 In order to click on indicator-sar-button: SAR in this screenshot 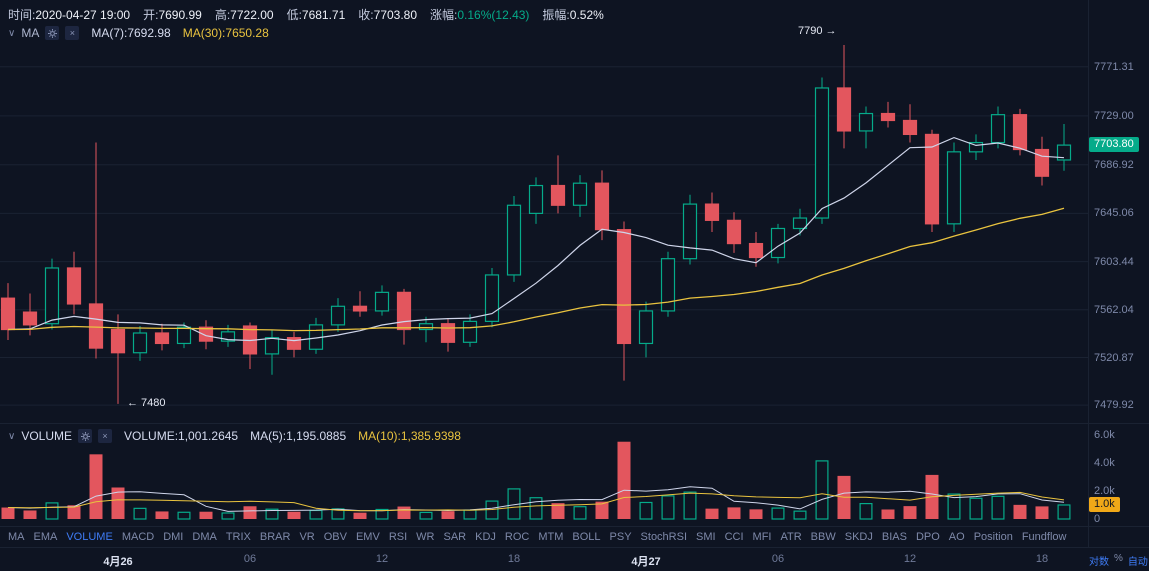, I will do `click(455, 537)`.